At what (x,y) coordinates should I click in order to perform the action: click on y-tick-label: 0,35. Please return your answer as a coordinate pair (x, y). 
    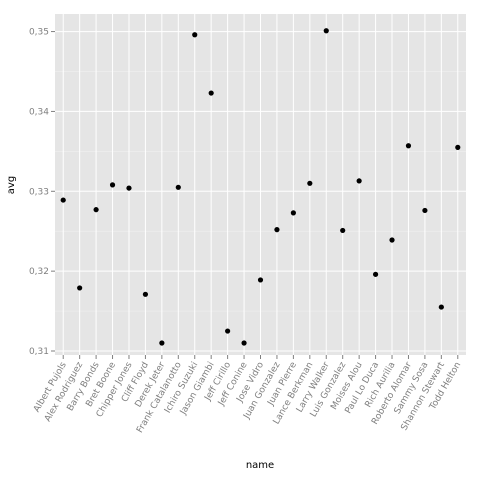
    Looking at the image, I should click on (39, 33).